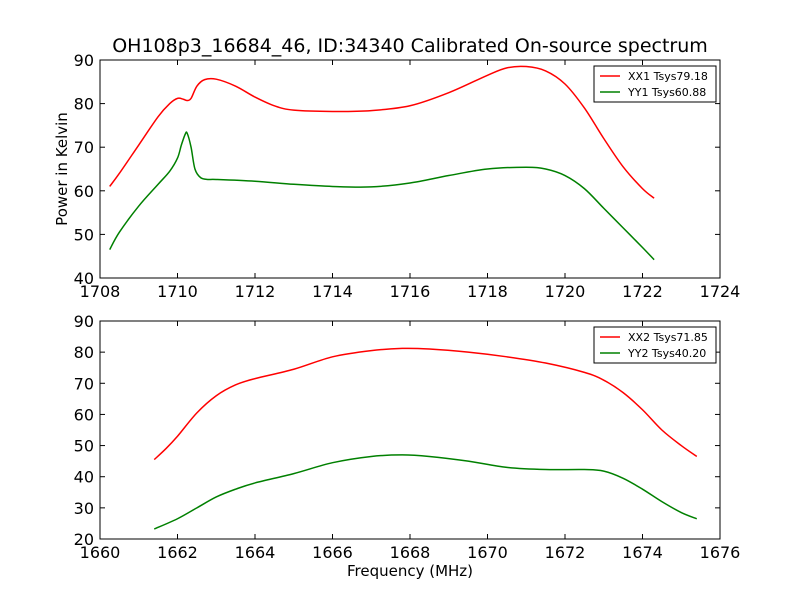 The width and height of the screenshot is (800, 600). I want to click on x-tick-label: 1672, so click(565, 552).